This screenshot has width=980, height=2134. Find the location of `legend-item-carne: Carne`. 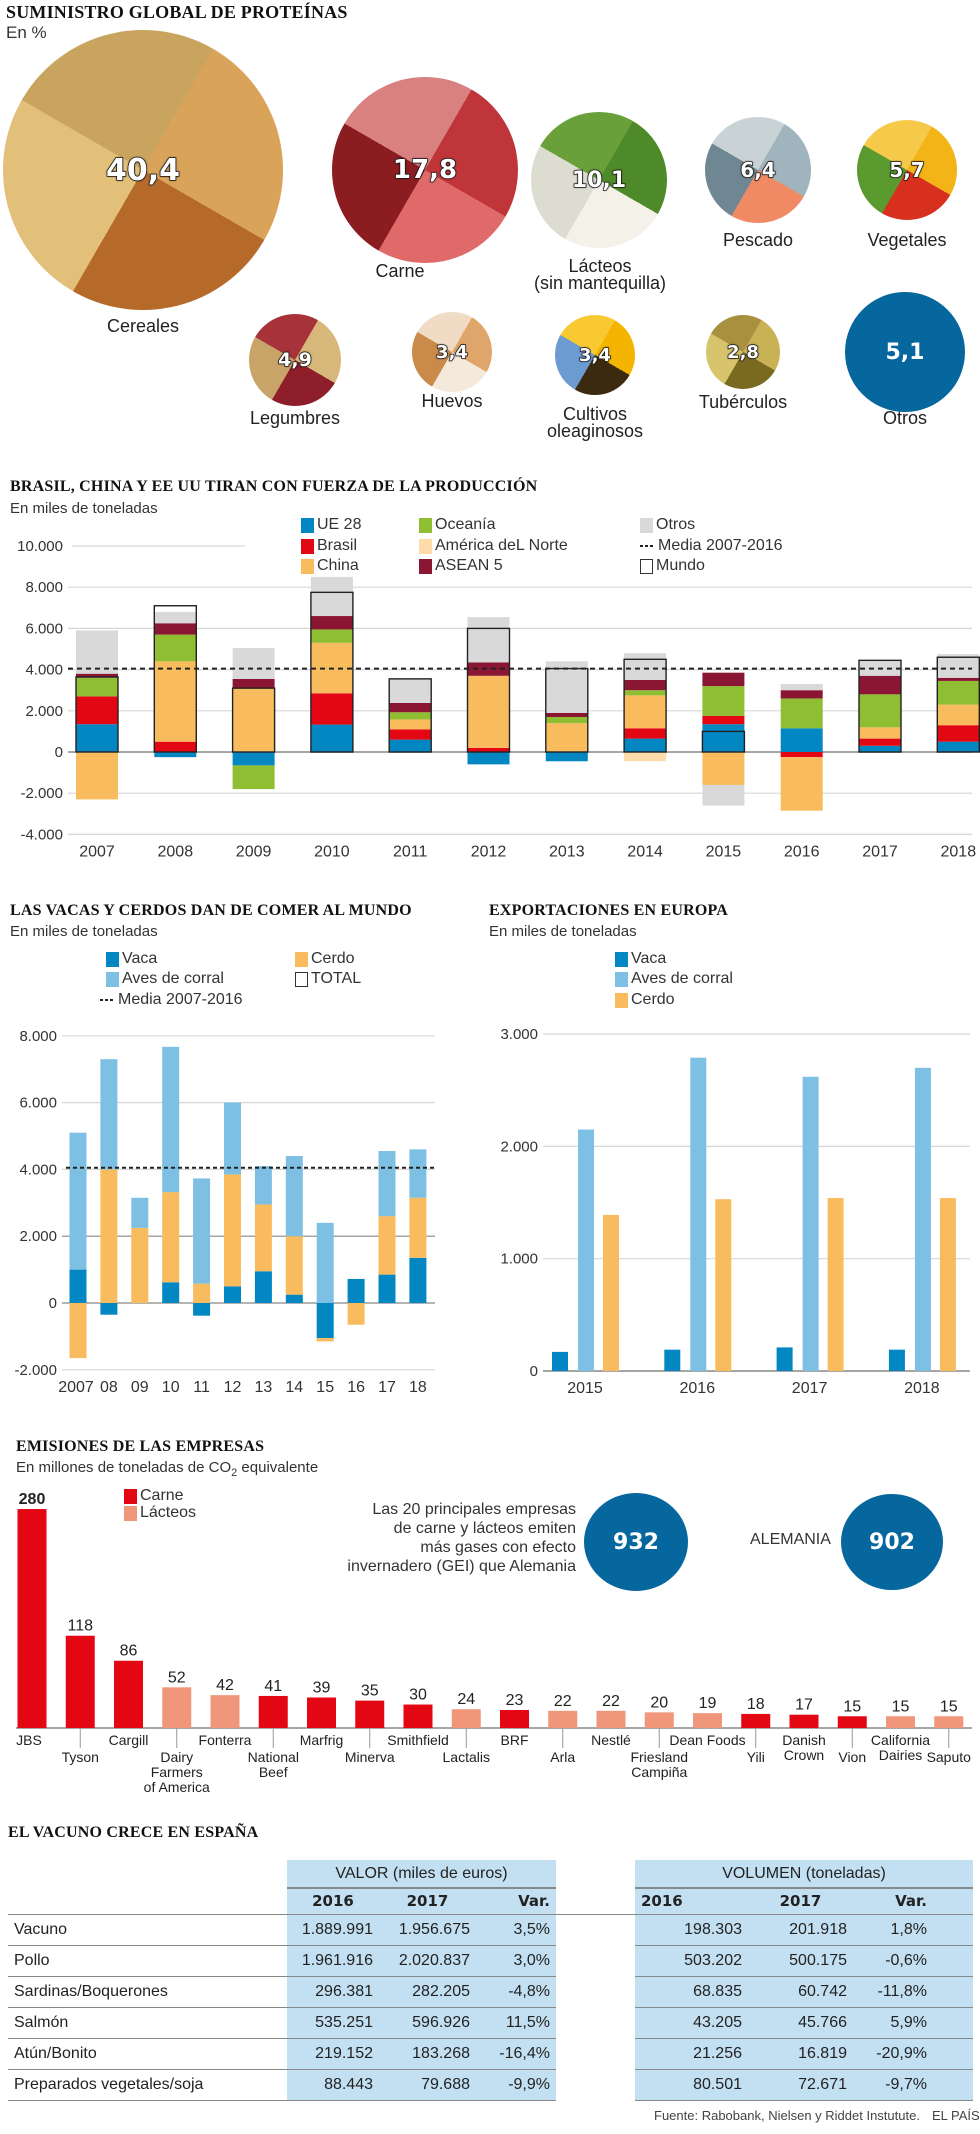

legend-item-carne: Carne is located at coordinates (154, 1496).